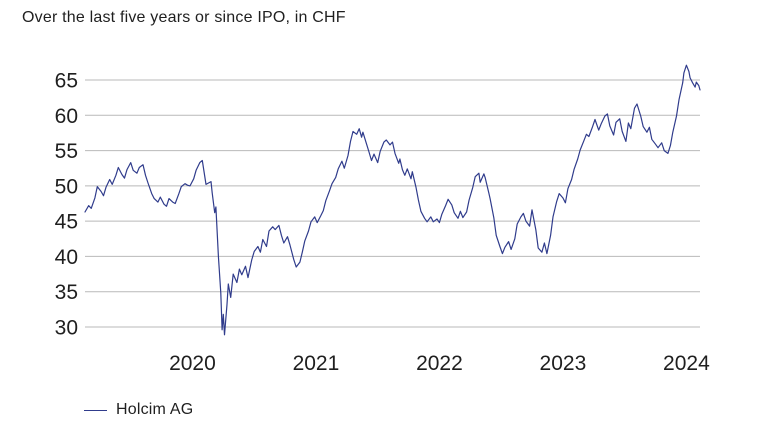 This screenshot has width=760, height=444. What do you see at coordinates (316, 363) in the screenshot?
I see `x-tick-label: 2021` at bounding box center [316, 363].